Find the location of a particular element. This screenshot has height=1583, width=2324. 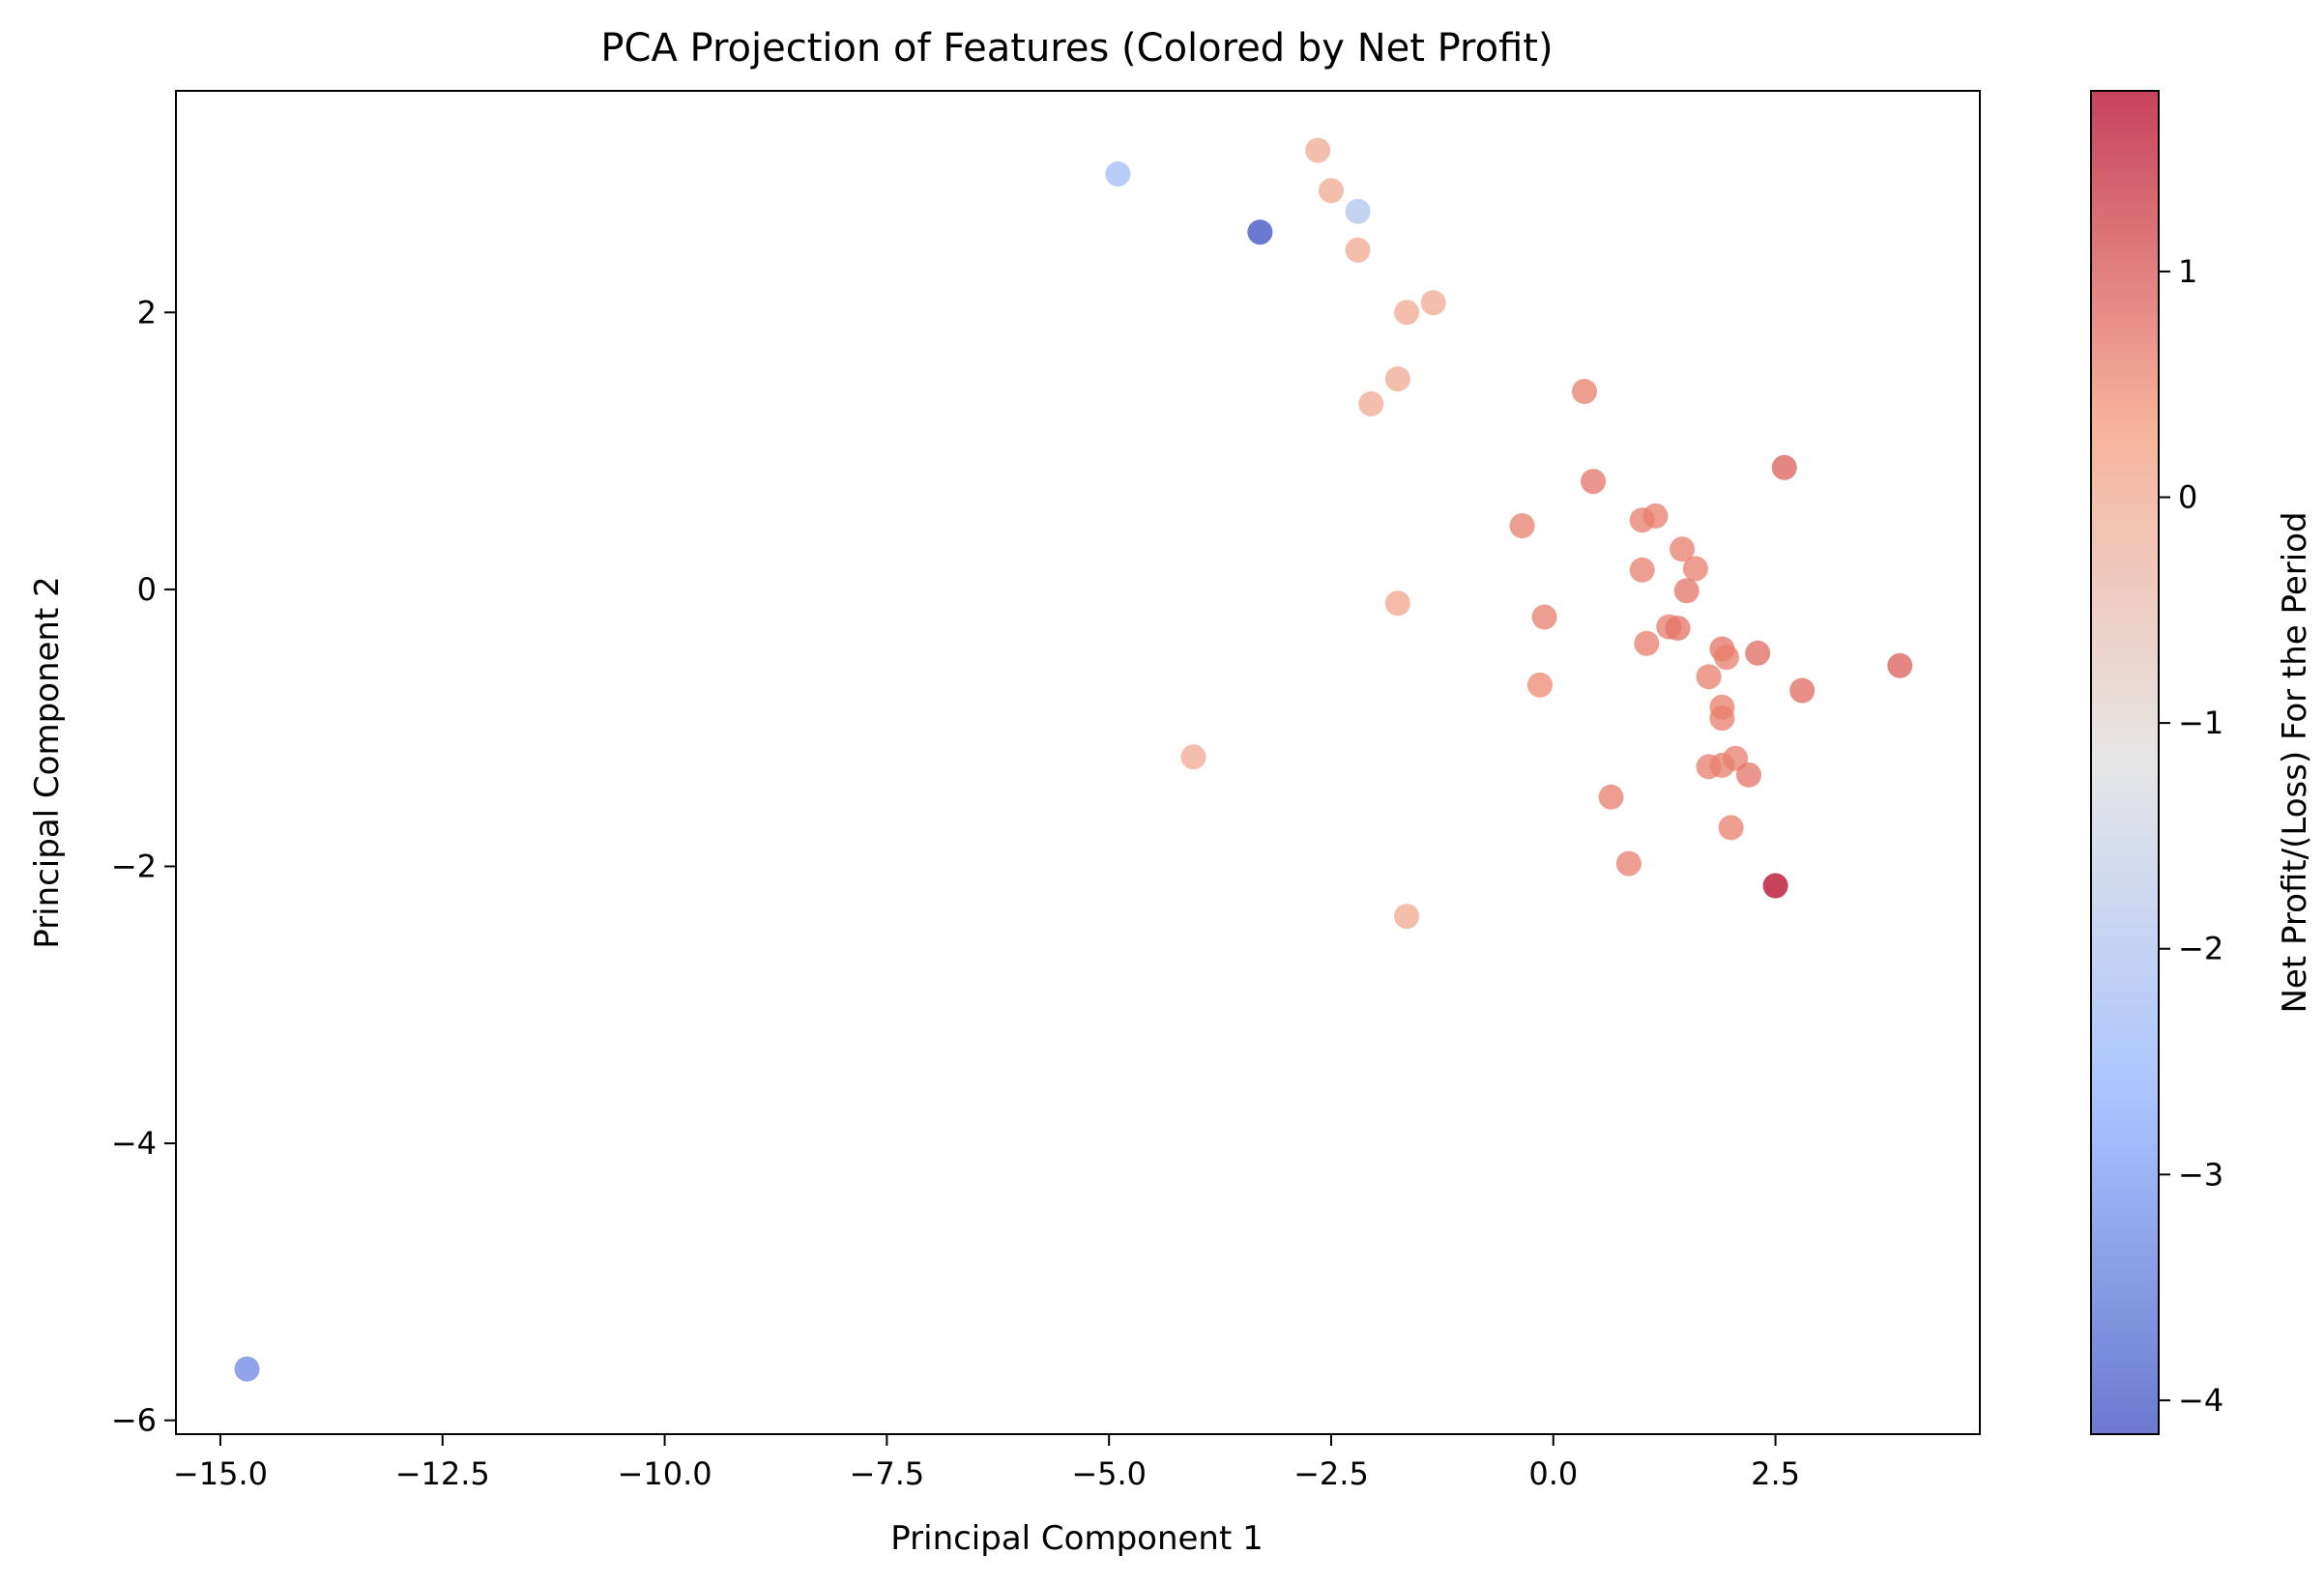

colorbar-tick-label: 1 is located at coordinates (2187, 271).